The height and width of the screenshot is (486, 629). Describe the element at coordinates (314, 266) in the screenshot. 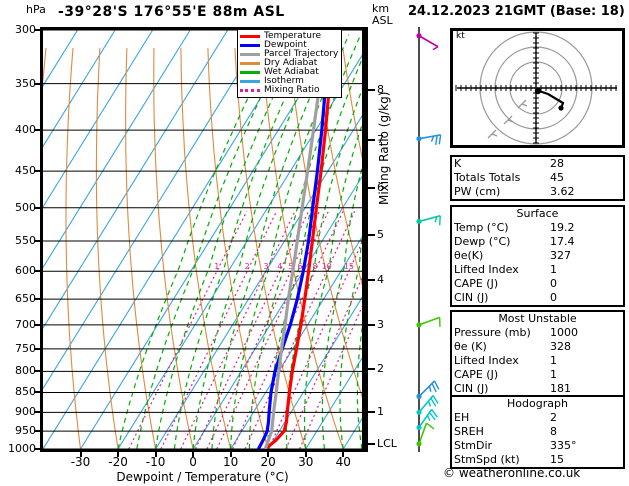

I see `mixing-ratio-label: 8` at that location.